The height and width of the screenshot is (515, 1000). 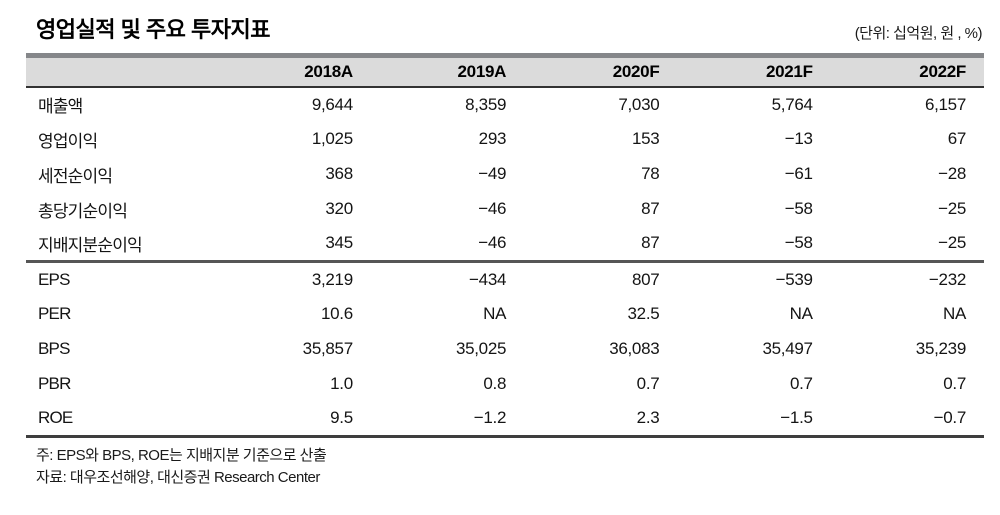 I want to click on row-label: 지배지분순이익, so click(x=90, y=245).